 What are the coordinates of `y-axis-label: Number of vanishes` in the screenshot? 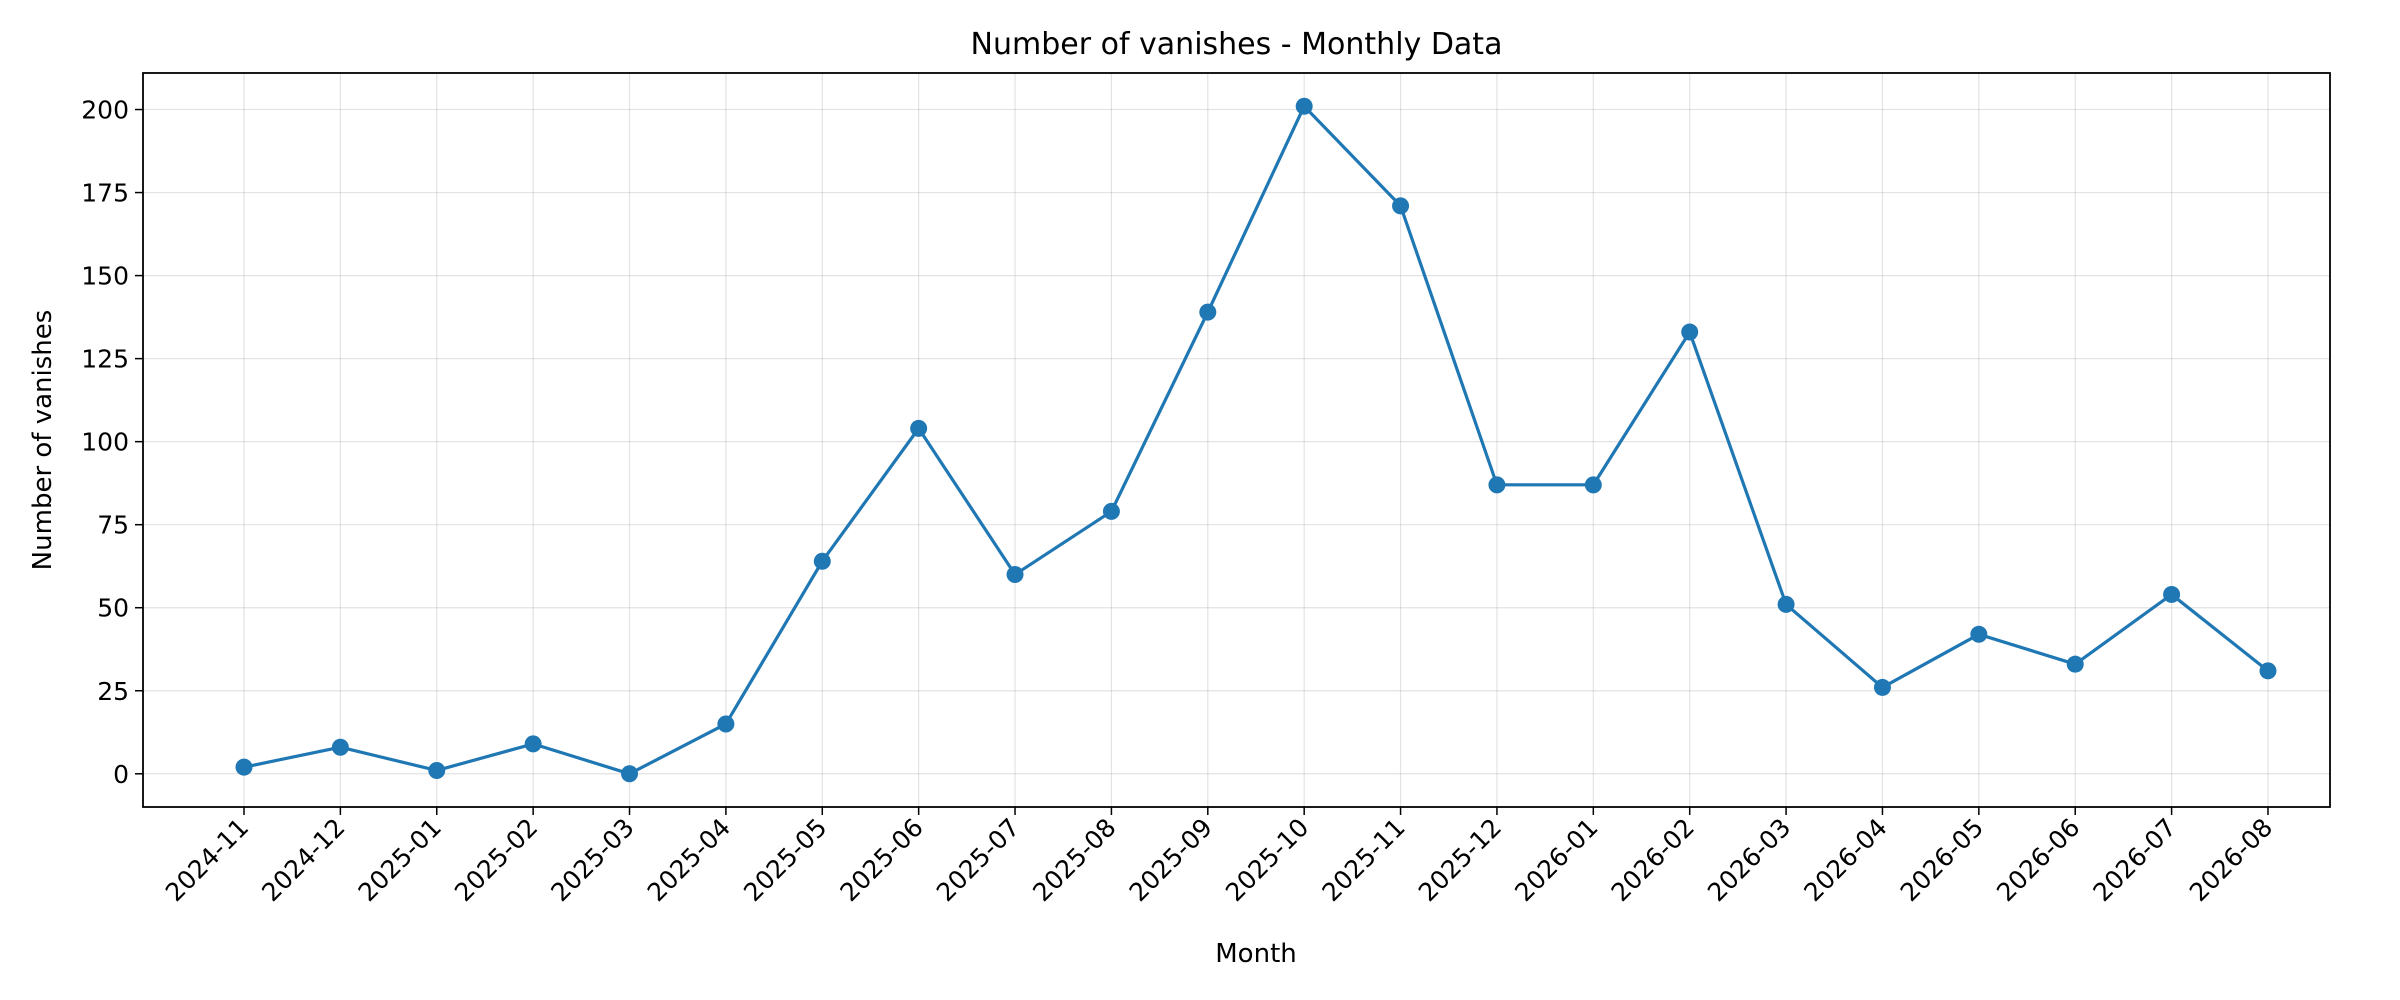 It's located at (43, 440).